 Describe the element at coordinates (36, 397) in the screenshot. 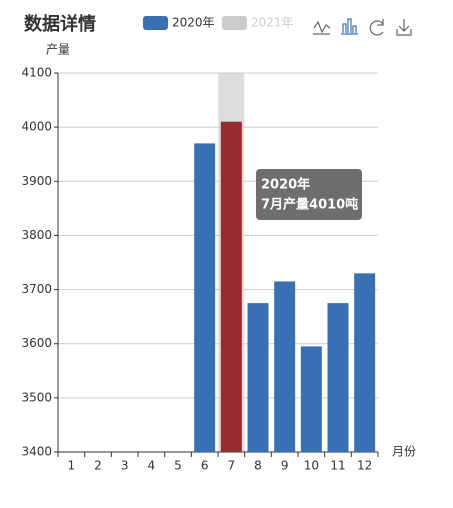

I see `y-tick-label: 3500` at that location.